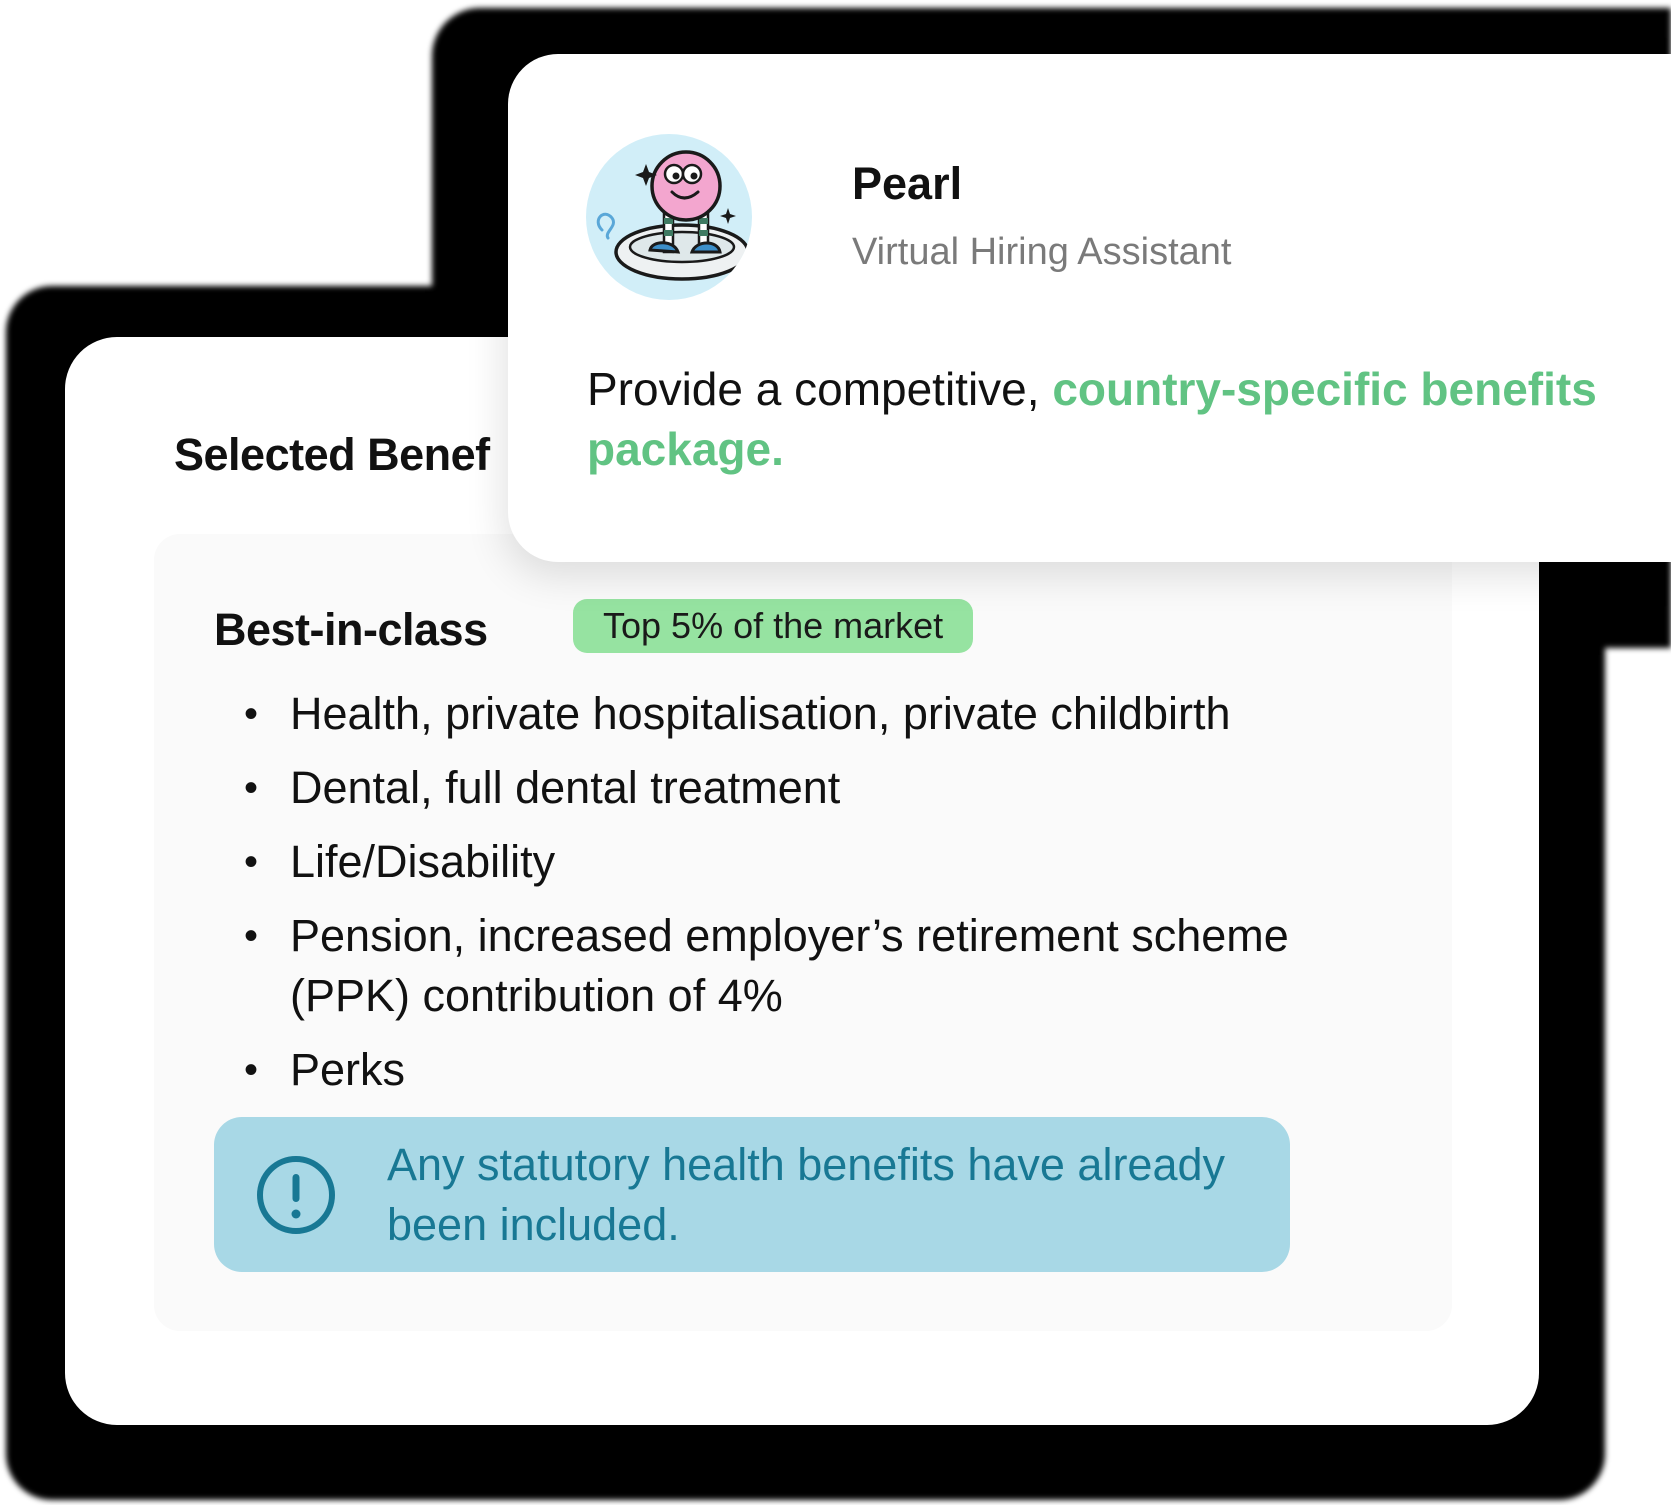 This screenshot has width=1671, height=1505. I want to click on benefit-item: • Dental, full dental treatment, so click(804, 788).